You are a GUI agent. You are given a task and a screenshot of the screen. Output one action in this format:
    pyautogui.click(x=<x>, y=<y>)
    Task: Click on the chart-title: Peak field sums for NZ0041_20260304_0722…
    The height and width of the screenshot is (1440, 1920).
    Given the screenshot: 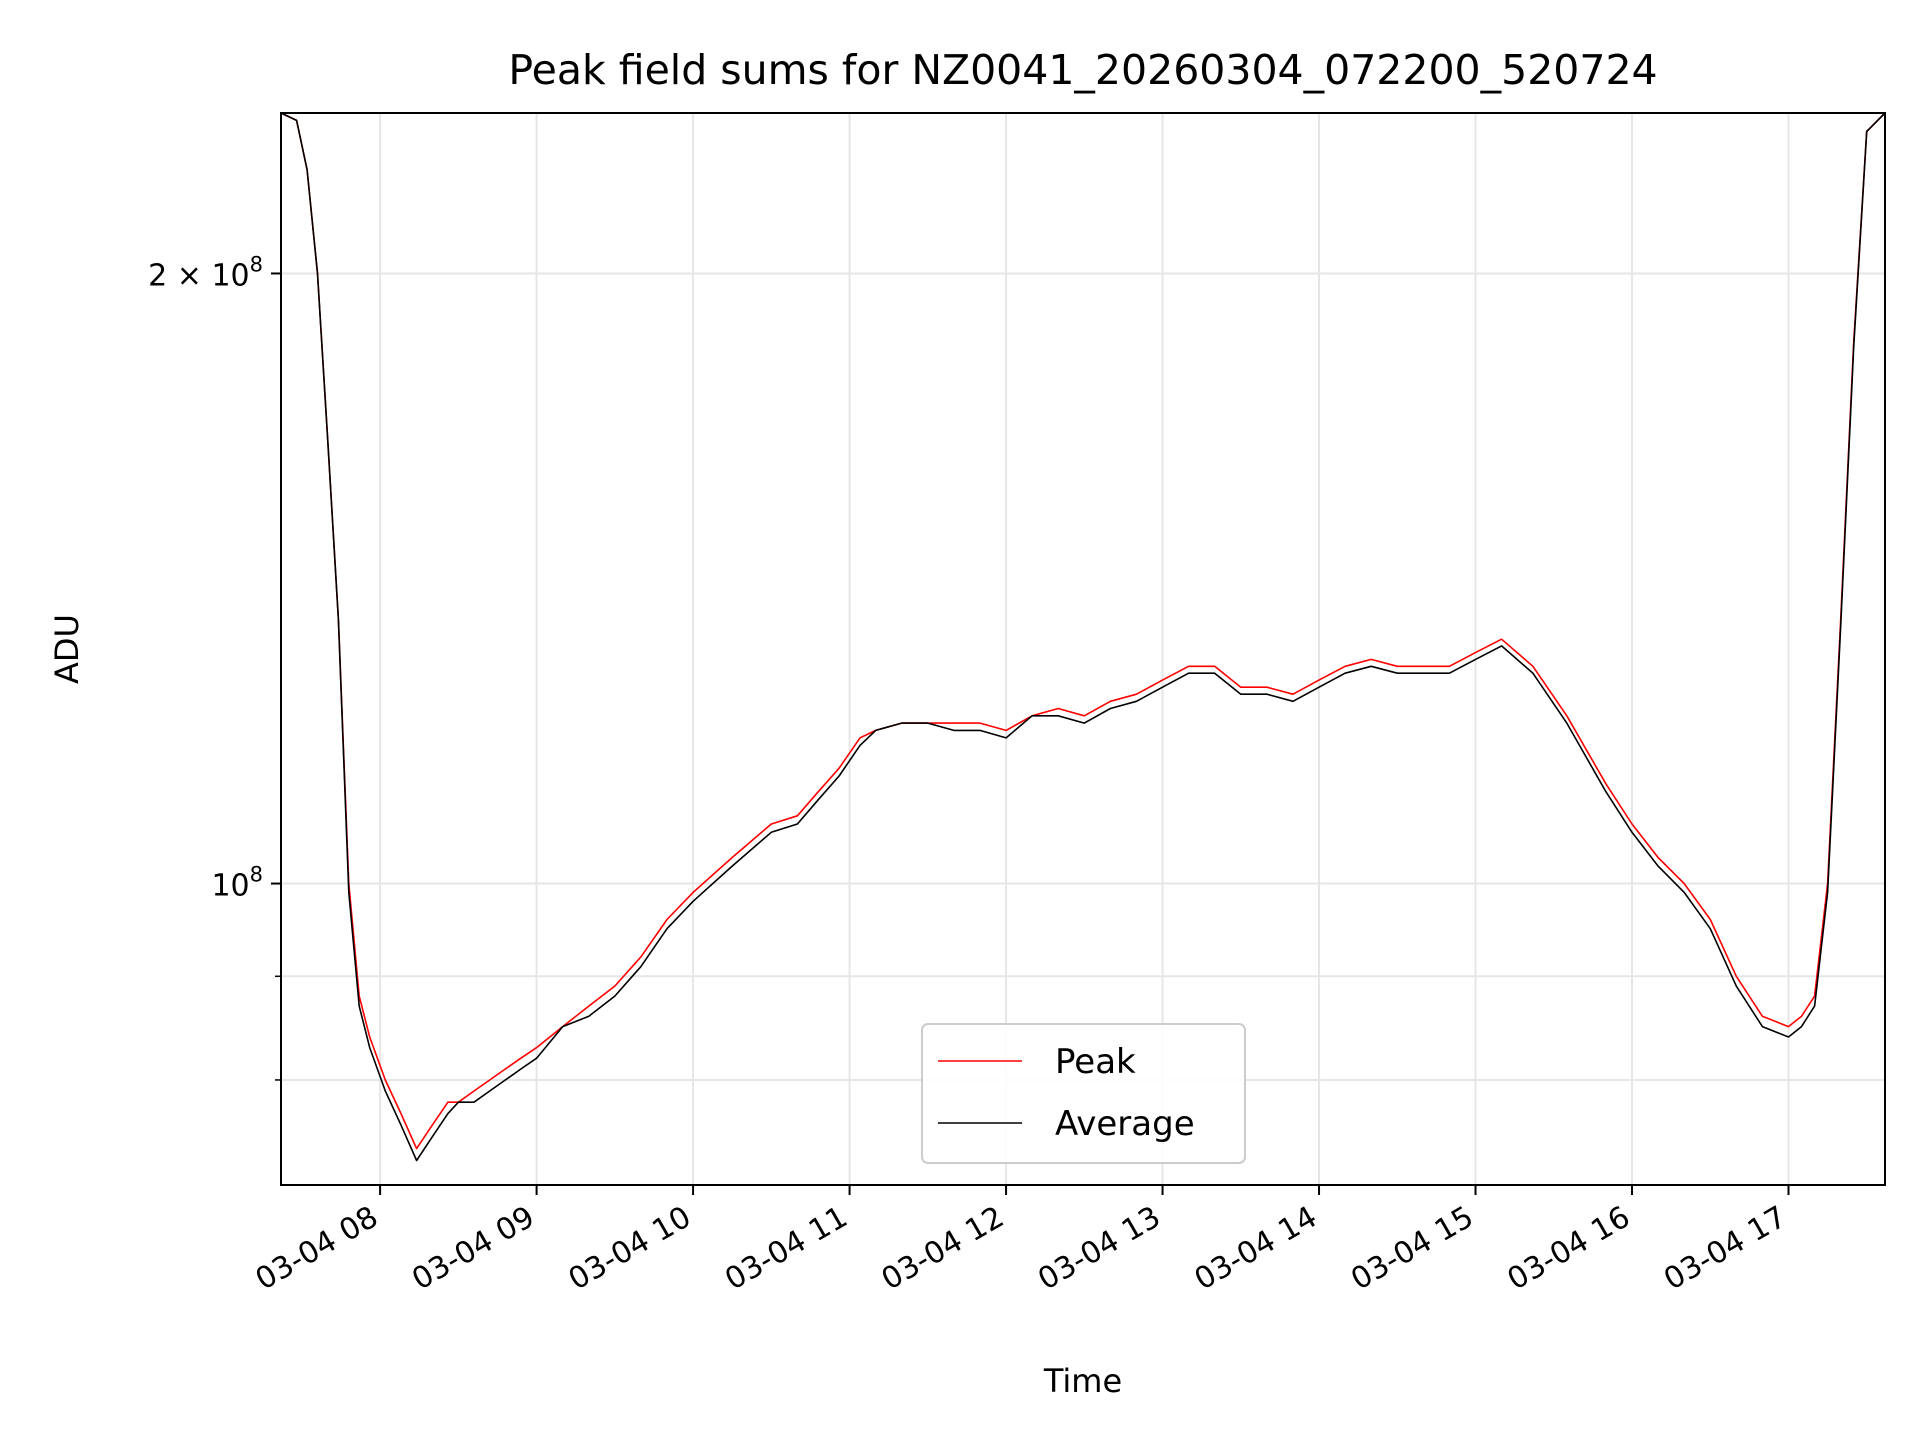 What is the action you would take?
    pyautogui.click(x=1082, y=70)
    